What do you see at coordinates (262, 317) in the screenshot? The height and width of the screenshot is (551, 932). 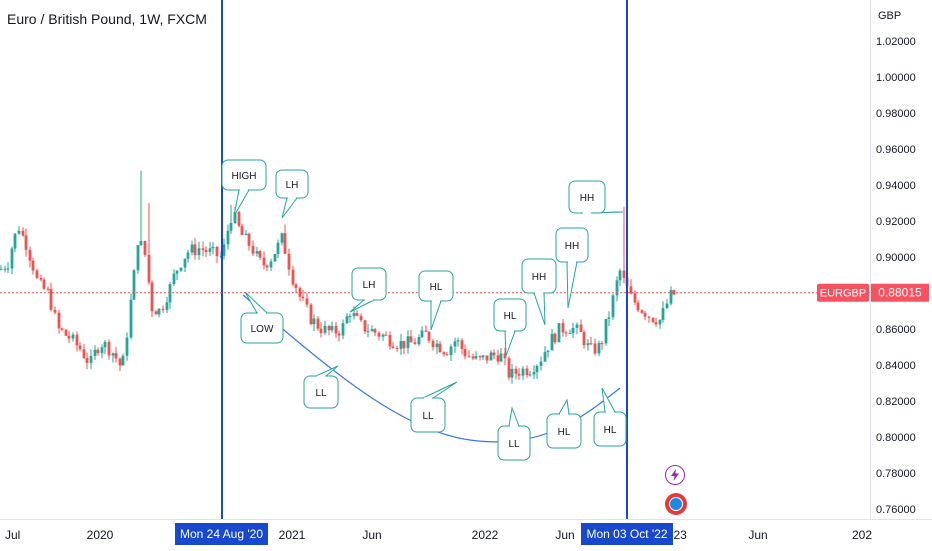 I see `annotation-bubble: LOW` at bounding box center [262, 317].